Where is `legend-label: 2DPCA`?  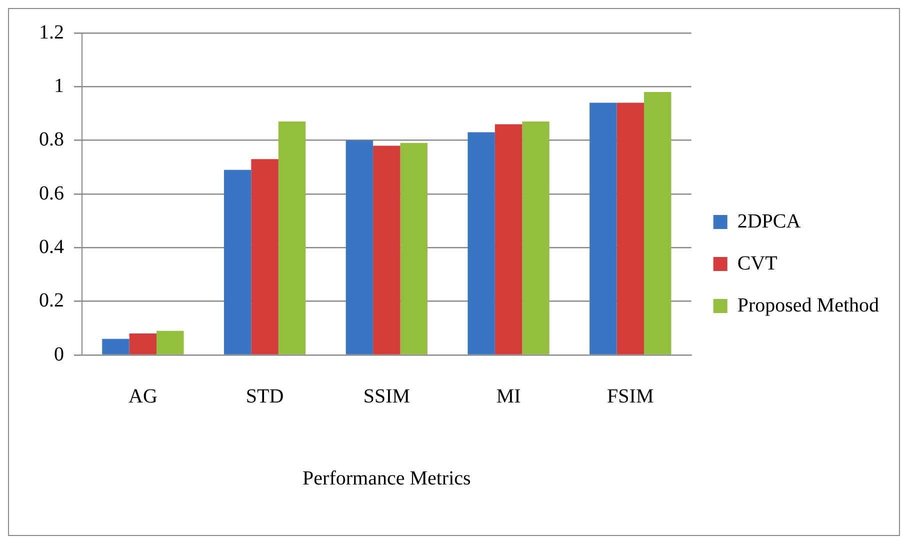
legend-label: 2DPCA is located at coordinates (769, 221).